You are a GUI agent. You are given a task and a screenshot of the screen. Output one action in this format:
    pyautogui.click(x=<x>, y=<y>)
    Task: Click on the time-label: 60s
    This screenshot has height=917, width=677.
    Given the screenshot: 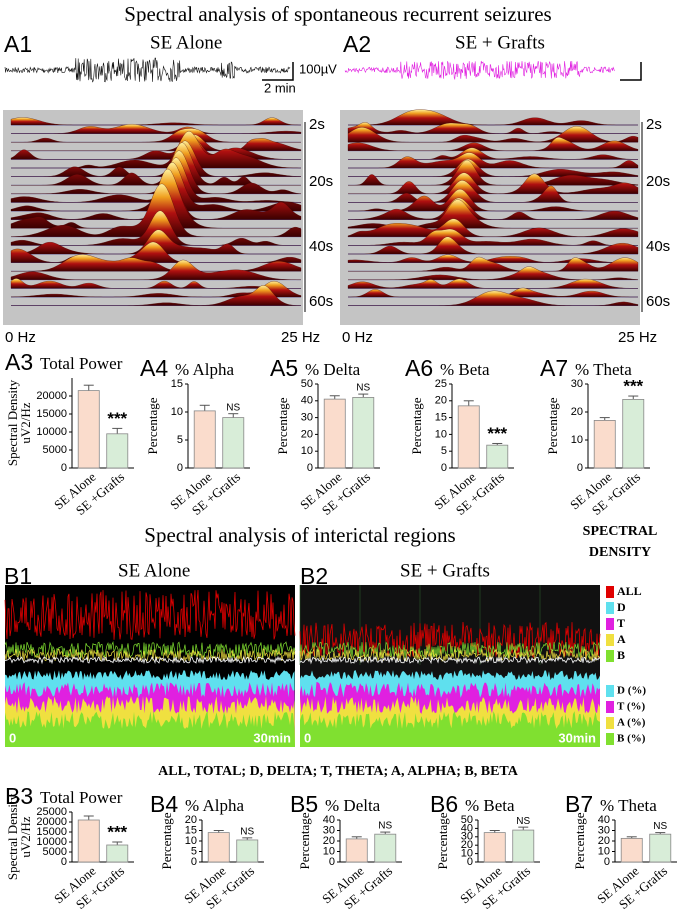 What is the action you would take?
    pyautogui.click(x=658, y=301)
    